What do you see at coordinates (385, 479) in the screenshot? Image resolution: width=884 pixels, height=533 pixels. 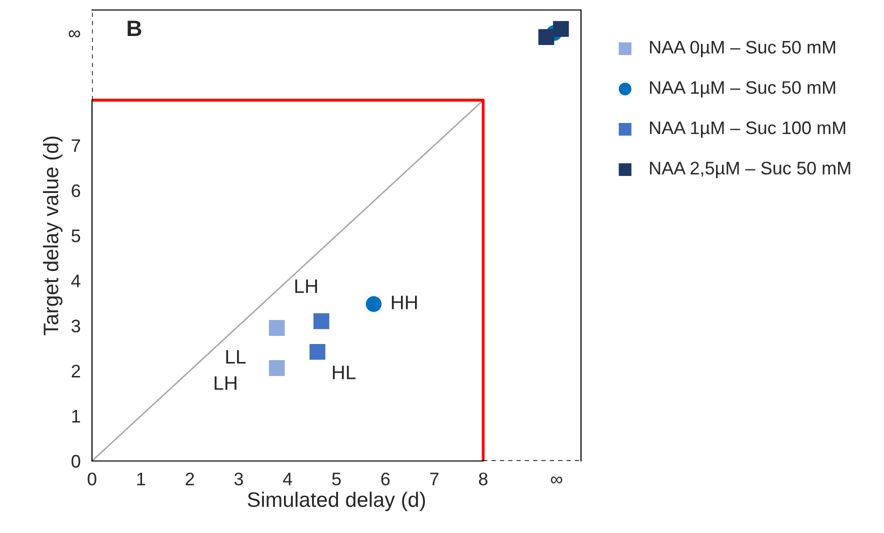 I see `x-tick-label: 6` at bounding box center [385, 479].